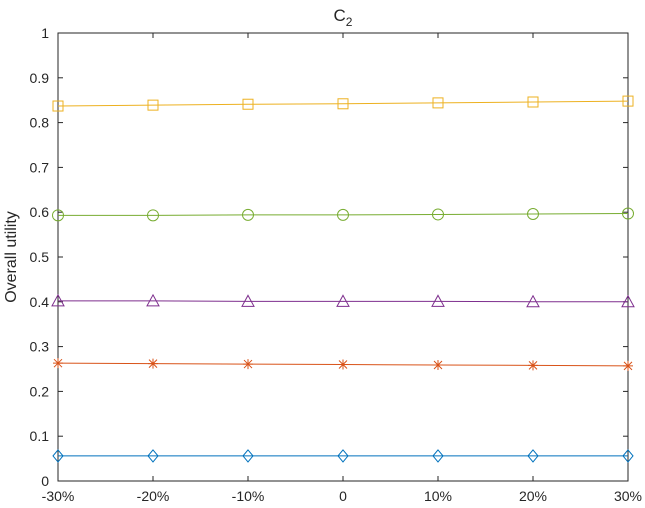  What do you see at coordinates (45, 481) in the screenshot?
I see `y-tick-label: 0` at bounding box center [45, 481].